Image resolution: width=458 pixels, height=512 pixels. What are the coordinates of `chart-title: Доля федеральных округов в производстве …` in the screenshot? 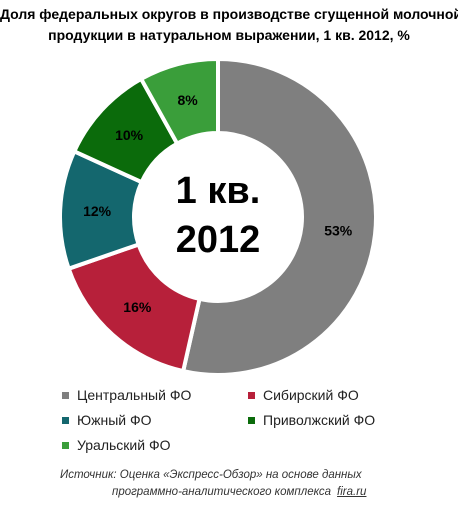 It's located at (229, 25).